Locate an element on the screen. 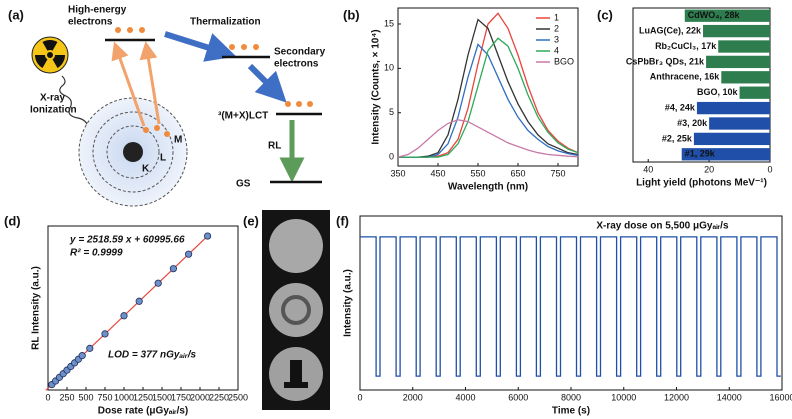 The image size is (792, 419). r-squared: R² = 0.9999 is located at coordinates (96, 253).